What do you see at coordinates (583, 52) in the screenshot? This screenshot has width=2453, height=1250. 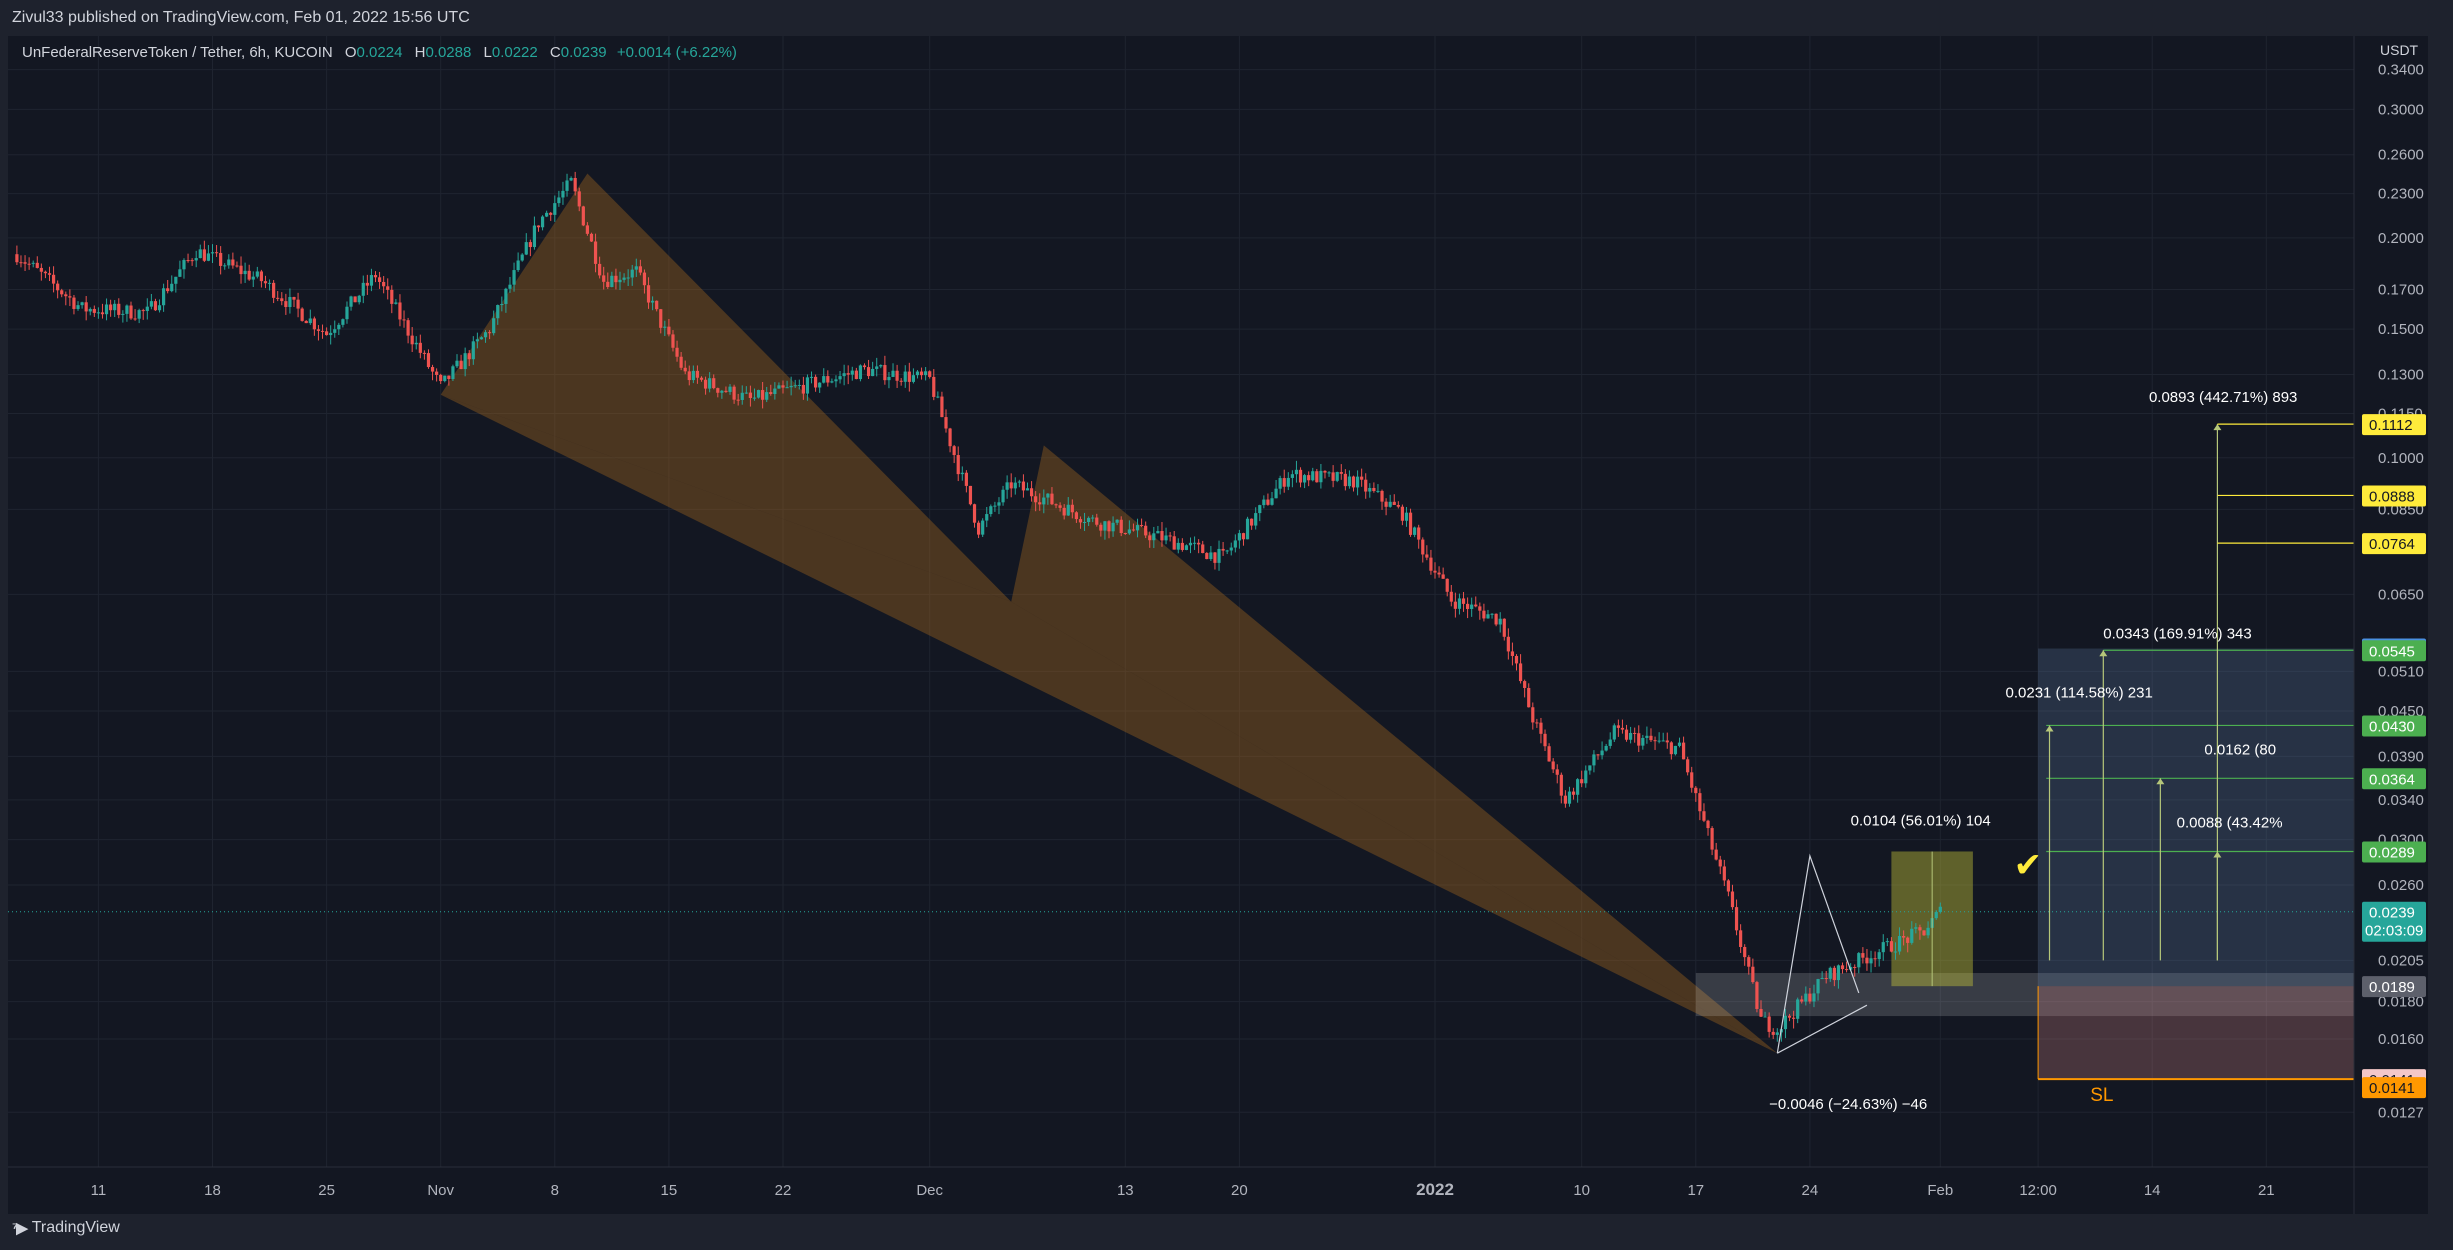 I see `close-value: 0.0239` at bounding box center [583, 52].